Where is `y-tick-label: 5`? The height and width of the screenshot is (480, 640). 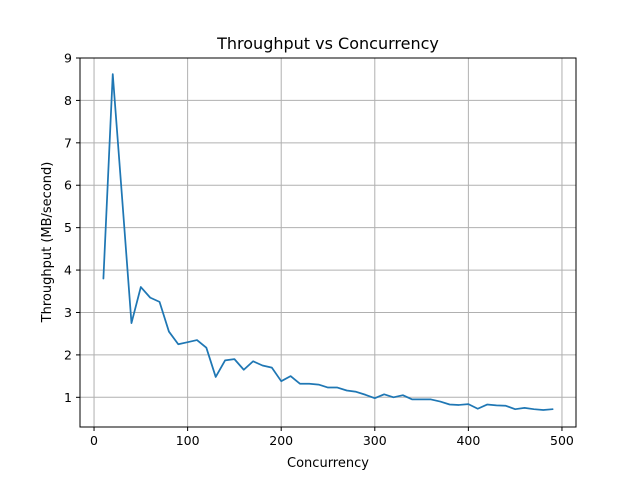 y-tick-label: 5 is located at coordinates (68, 227).